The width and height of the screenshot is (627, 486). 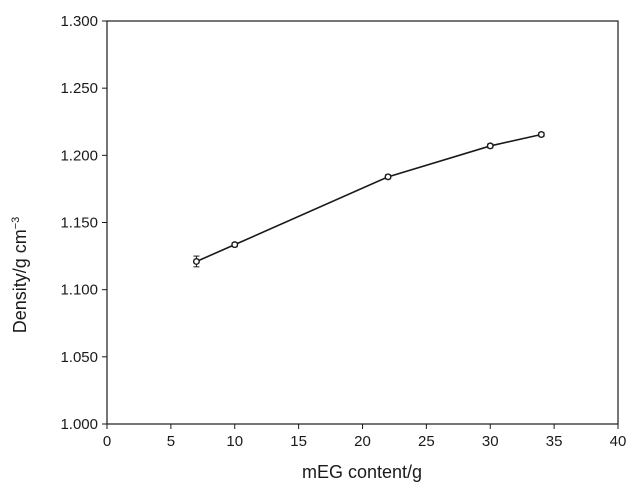 What do you see at coordinates (79, 424) in the screenshot?
I see `y-tick-label: 1.000` at bounding box center [79, 424].